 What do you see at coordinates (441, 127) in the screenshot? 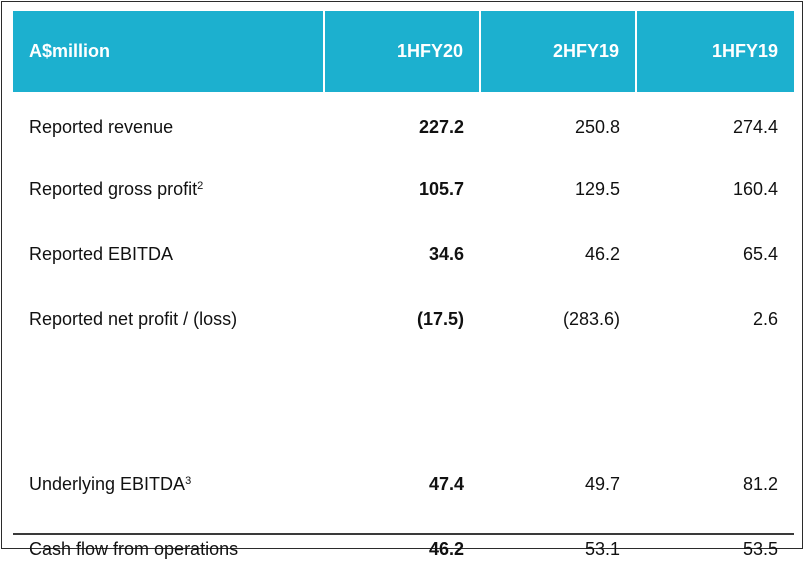
I see `cell-1hfy20: 227.2` at bounding box center [441, 127].